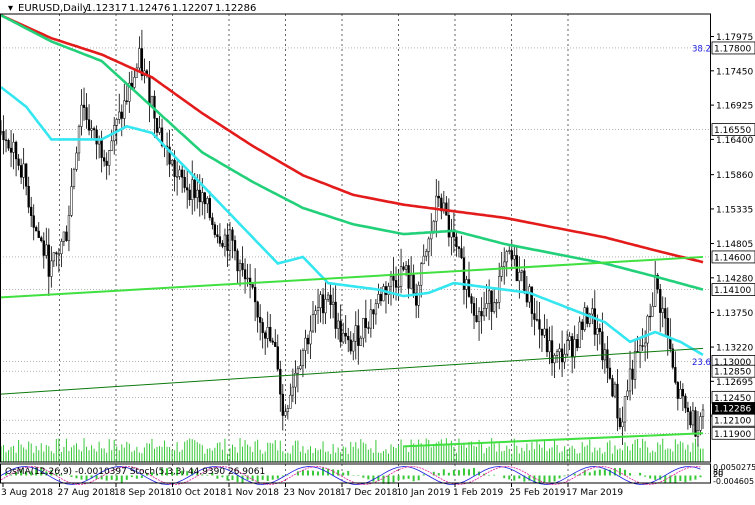 This screenshot has width=755, height=505. I want to click on indicator-axis-label: -0.004605, so click(733, 481).